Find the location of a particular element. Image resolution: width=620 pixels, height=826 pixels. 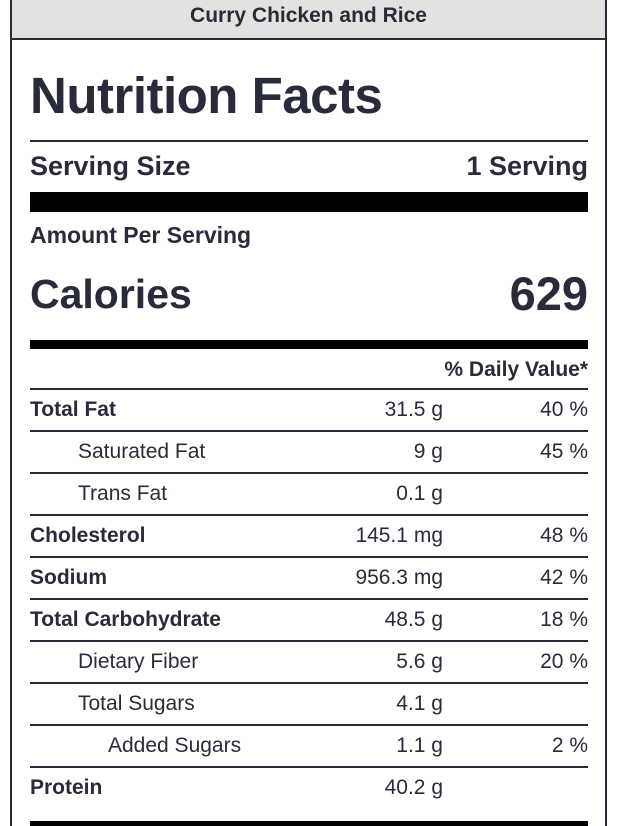

nutrient-amount: 145.1 mg is located at coordinates (399, 535).